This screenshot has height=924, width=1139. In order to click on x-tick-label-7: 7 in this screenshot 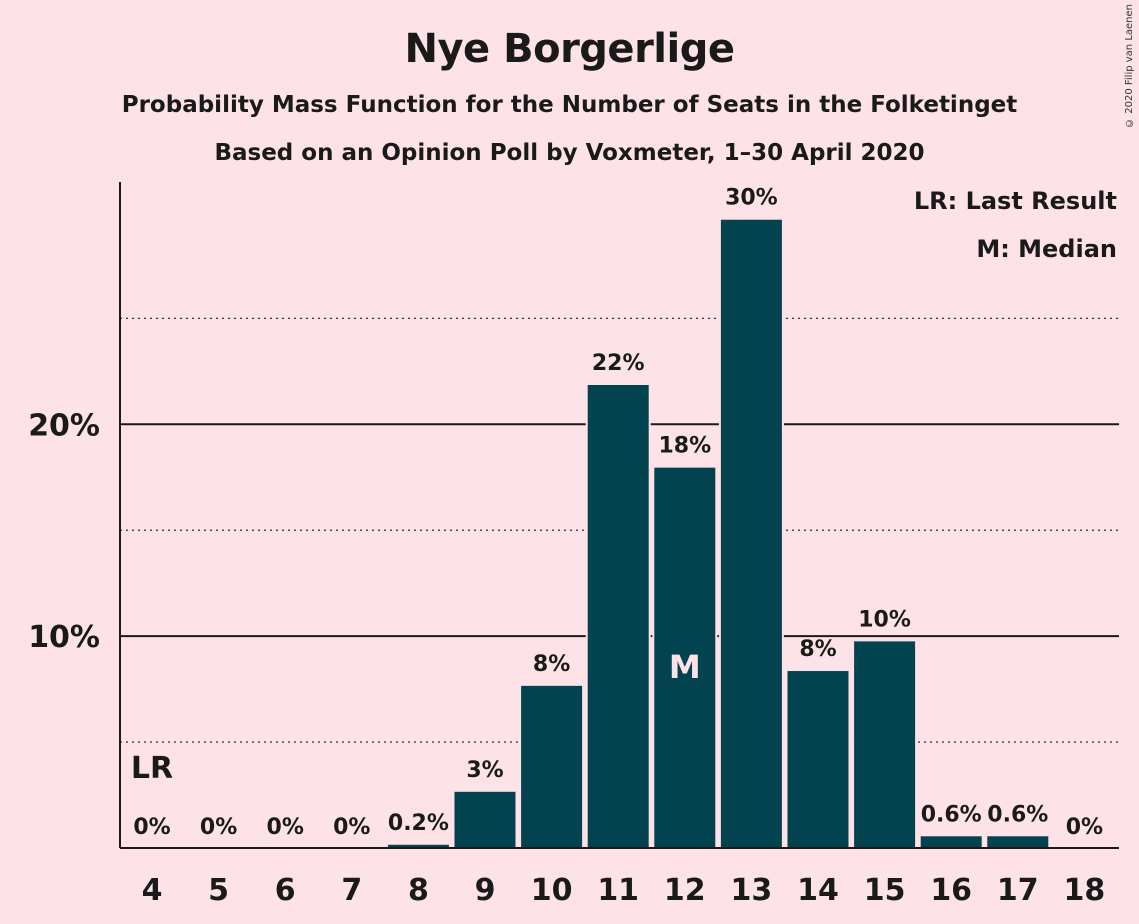, I will do `click(351, 890)`.